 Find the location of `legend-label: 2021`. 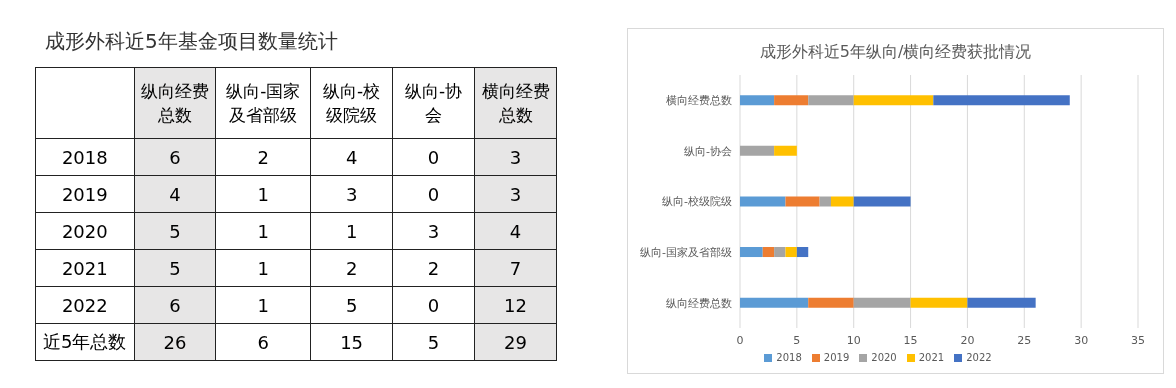

legend-label: 2021 is located at coordinates (931, 357).